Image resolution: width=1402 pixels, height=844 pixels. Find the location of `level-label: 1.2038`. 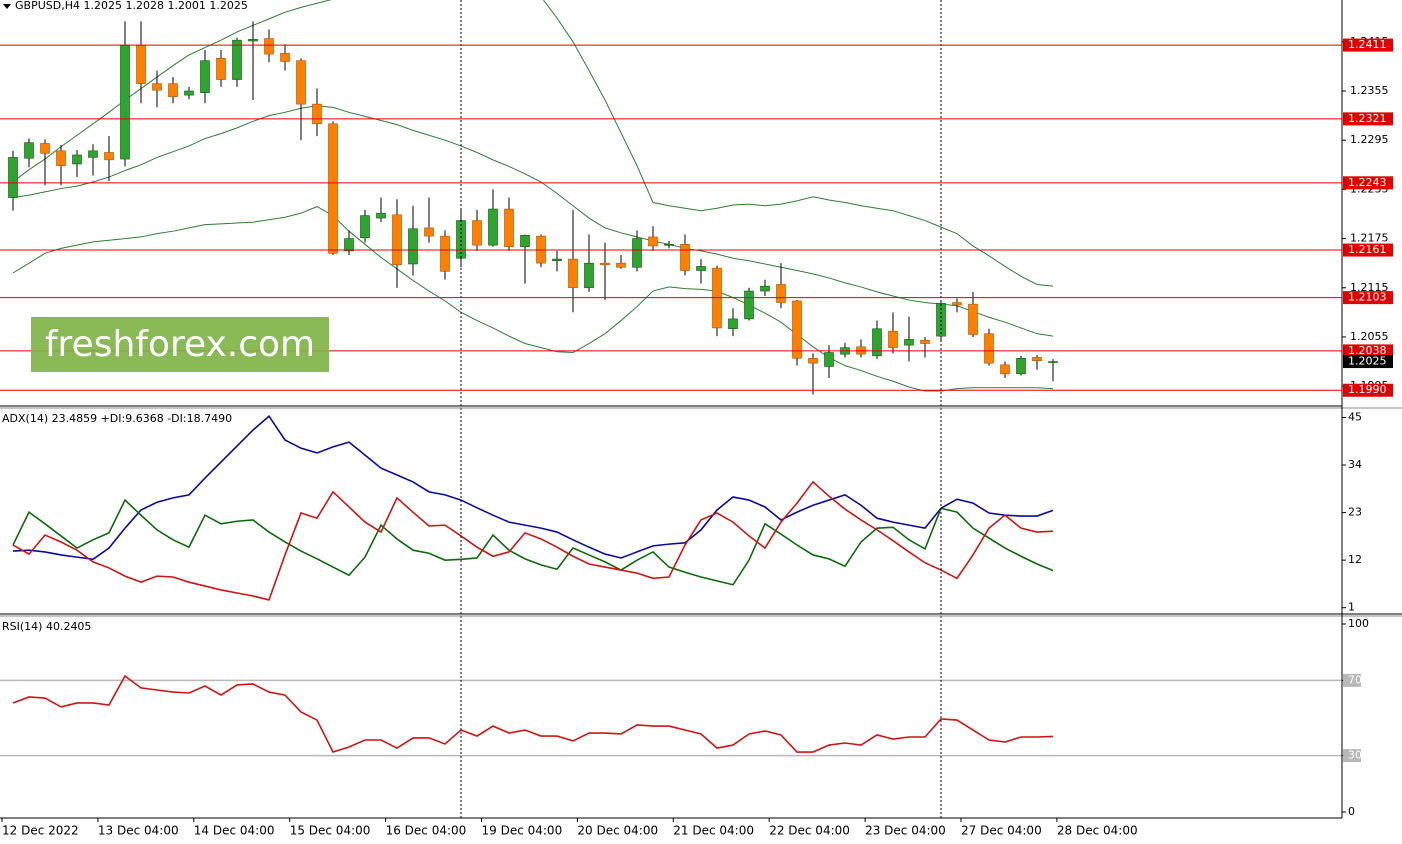

level-label: 1.2038 is located at coordinates (1367, 350).